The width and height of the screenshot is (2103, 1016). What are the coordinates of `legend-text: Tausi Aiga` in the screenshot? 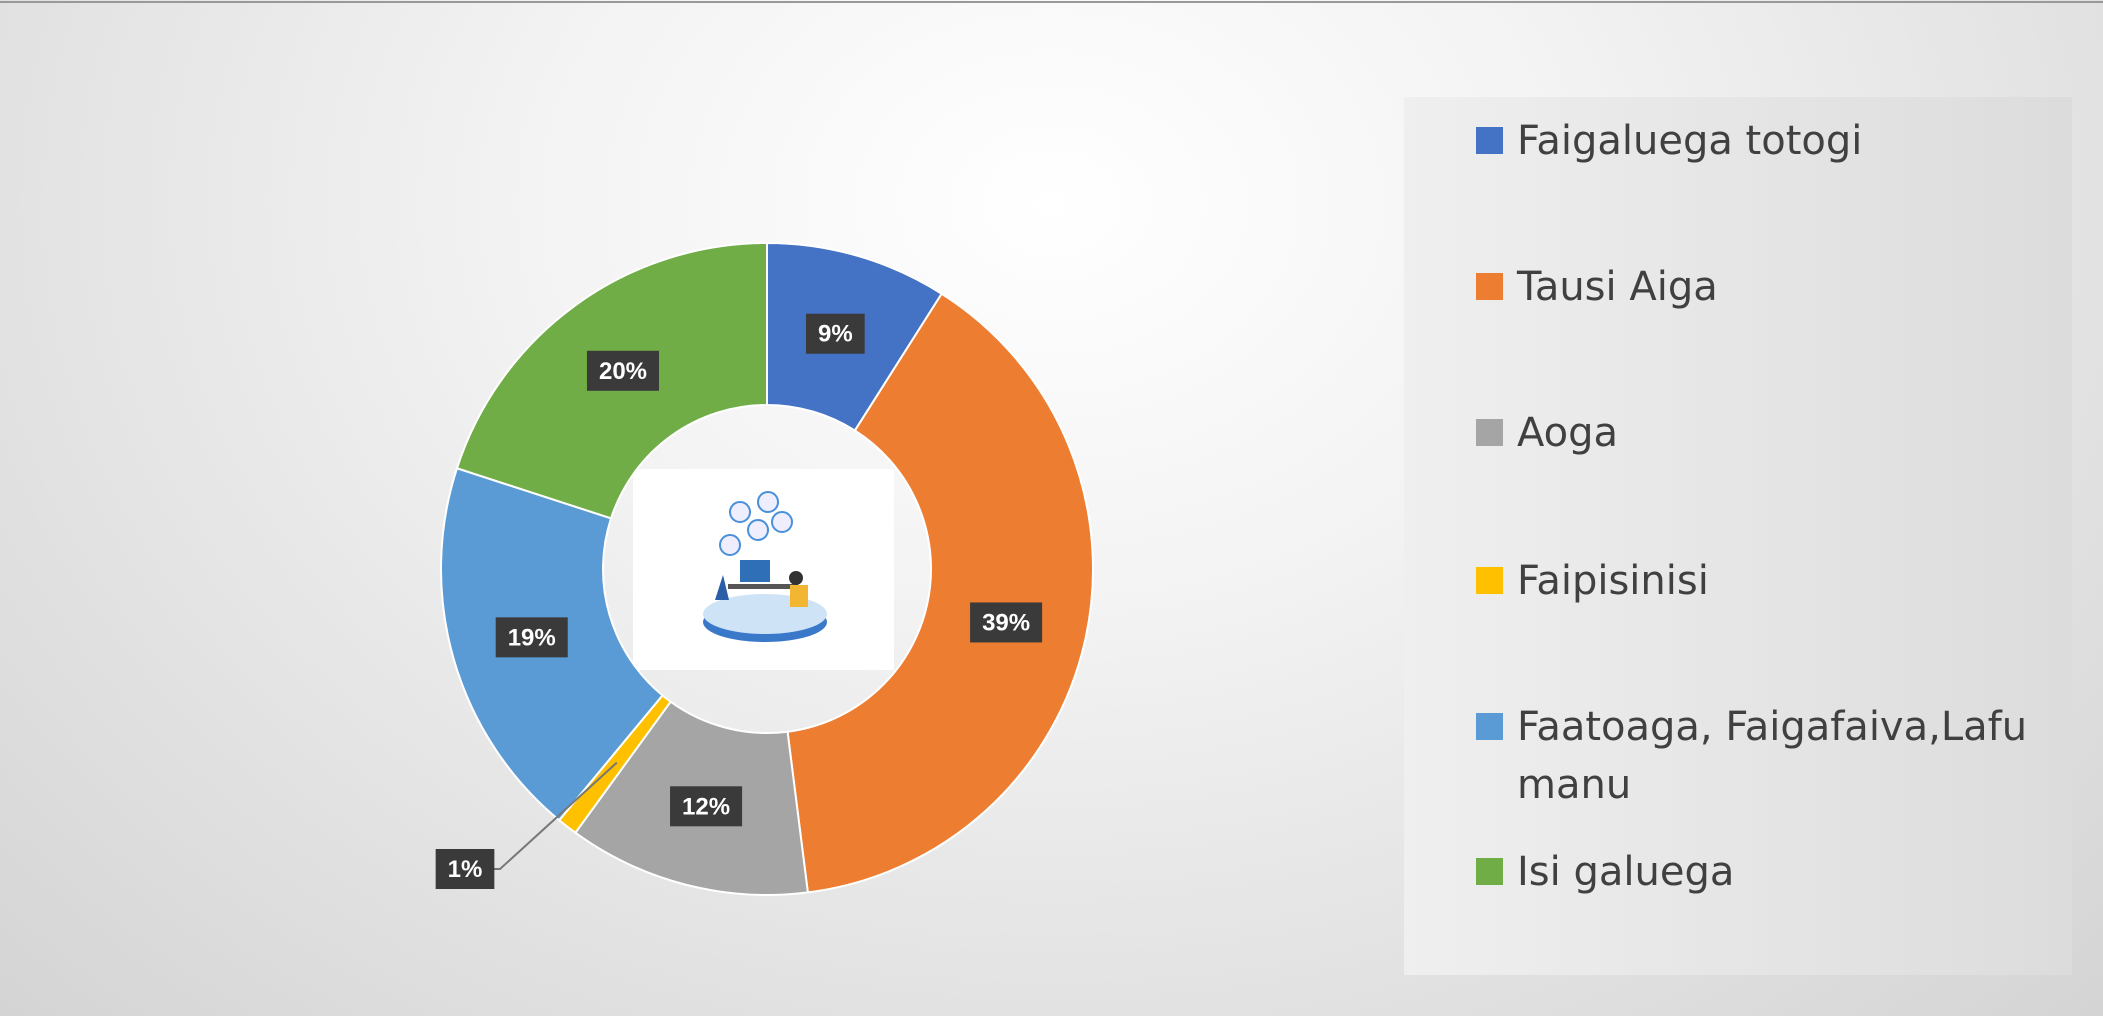 It's located at (1617, 287).